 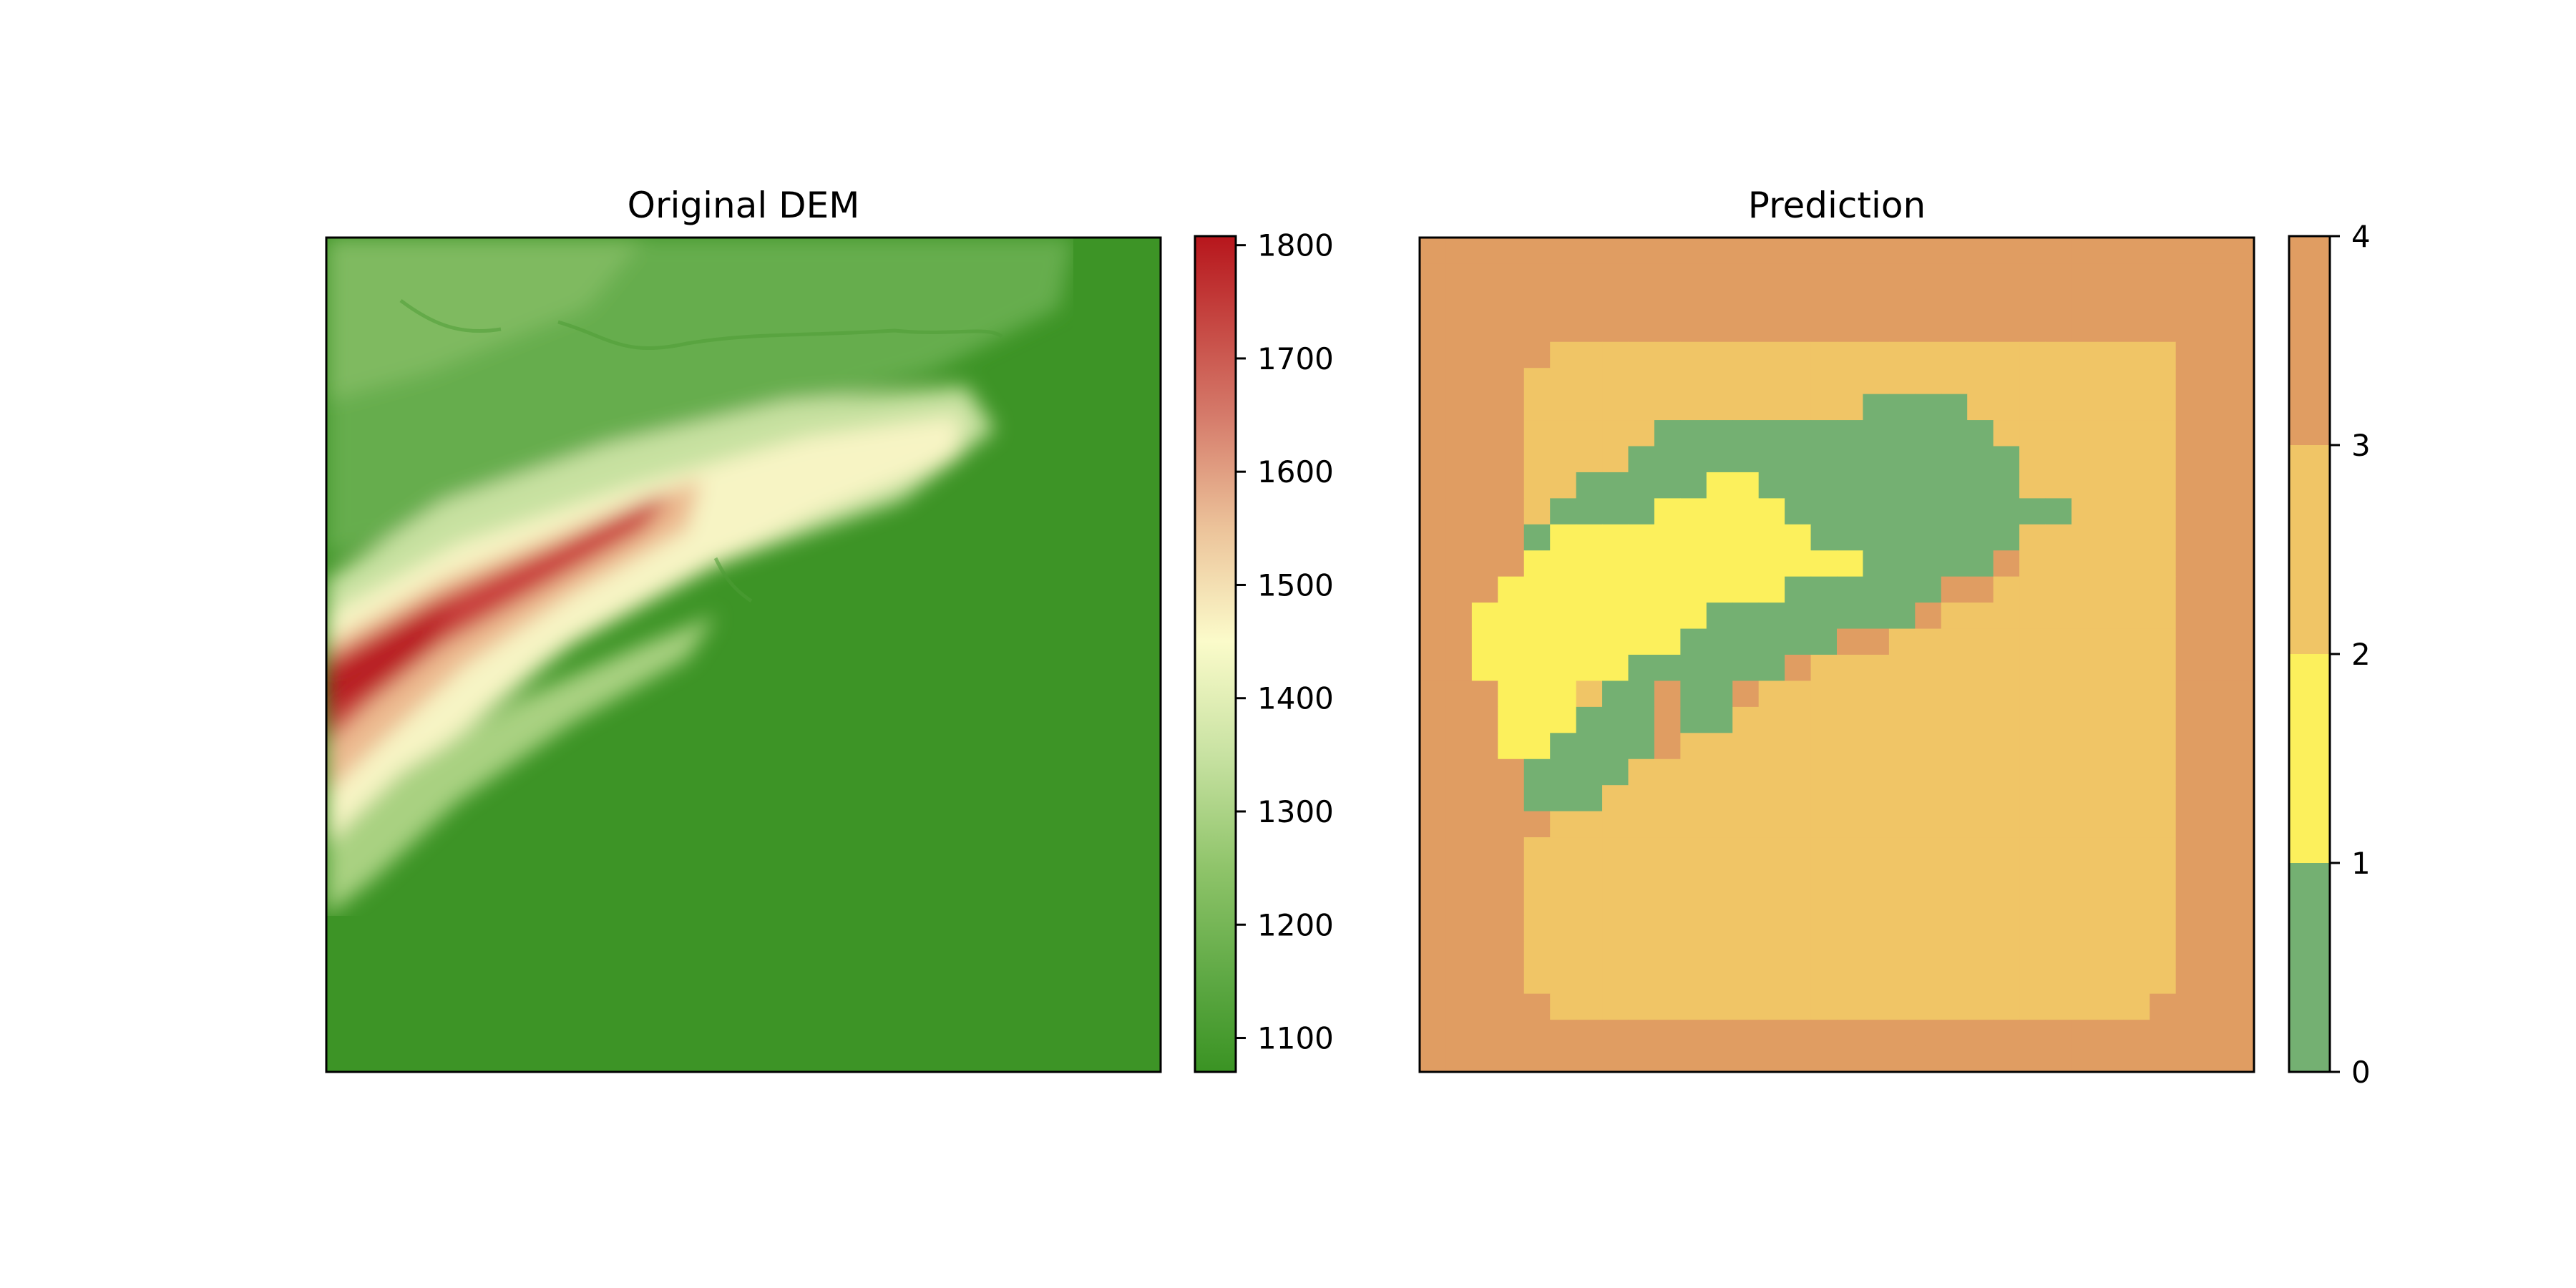 I want to click on dem-drainage, so click(x=701, y=450).